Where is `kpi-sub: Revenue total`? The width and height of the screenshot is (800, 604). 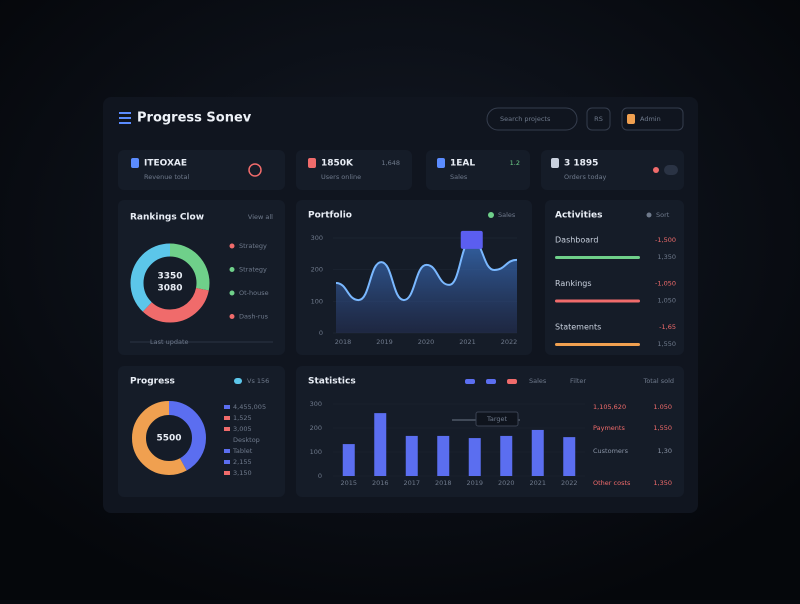 kpi-sub: Revenue total is located at coordinates (166, 177).